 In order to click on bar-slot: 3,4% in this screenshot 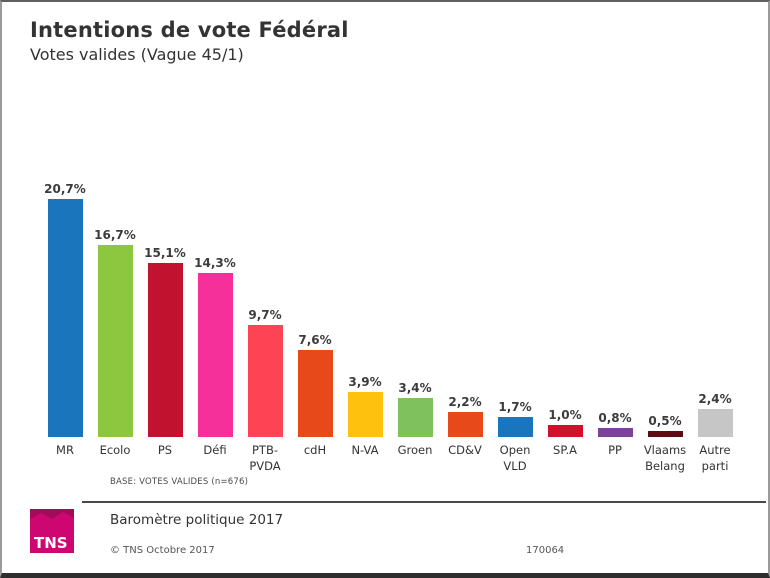, I will do `click(415, 298)`.